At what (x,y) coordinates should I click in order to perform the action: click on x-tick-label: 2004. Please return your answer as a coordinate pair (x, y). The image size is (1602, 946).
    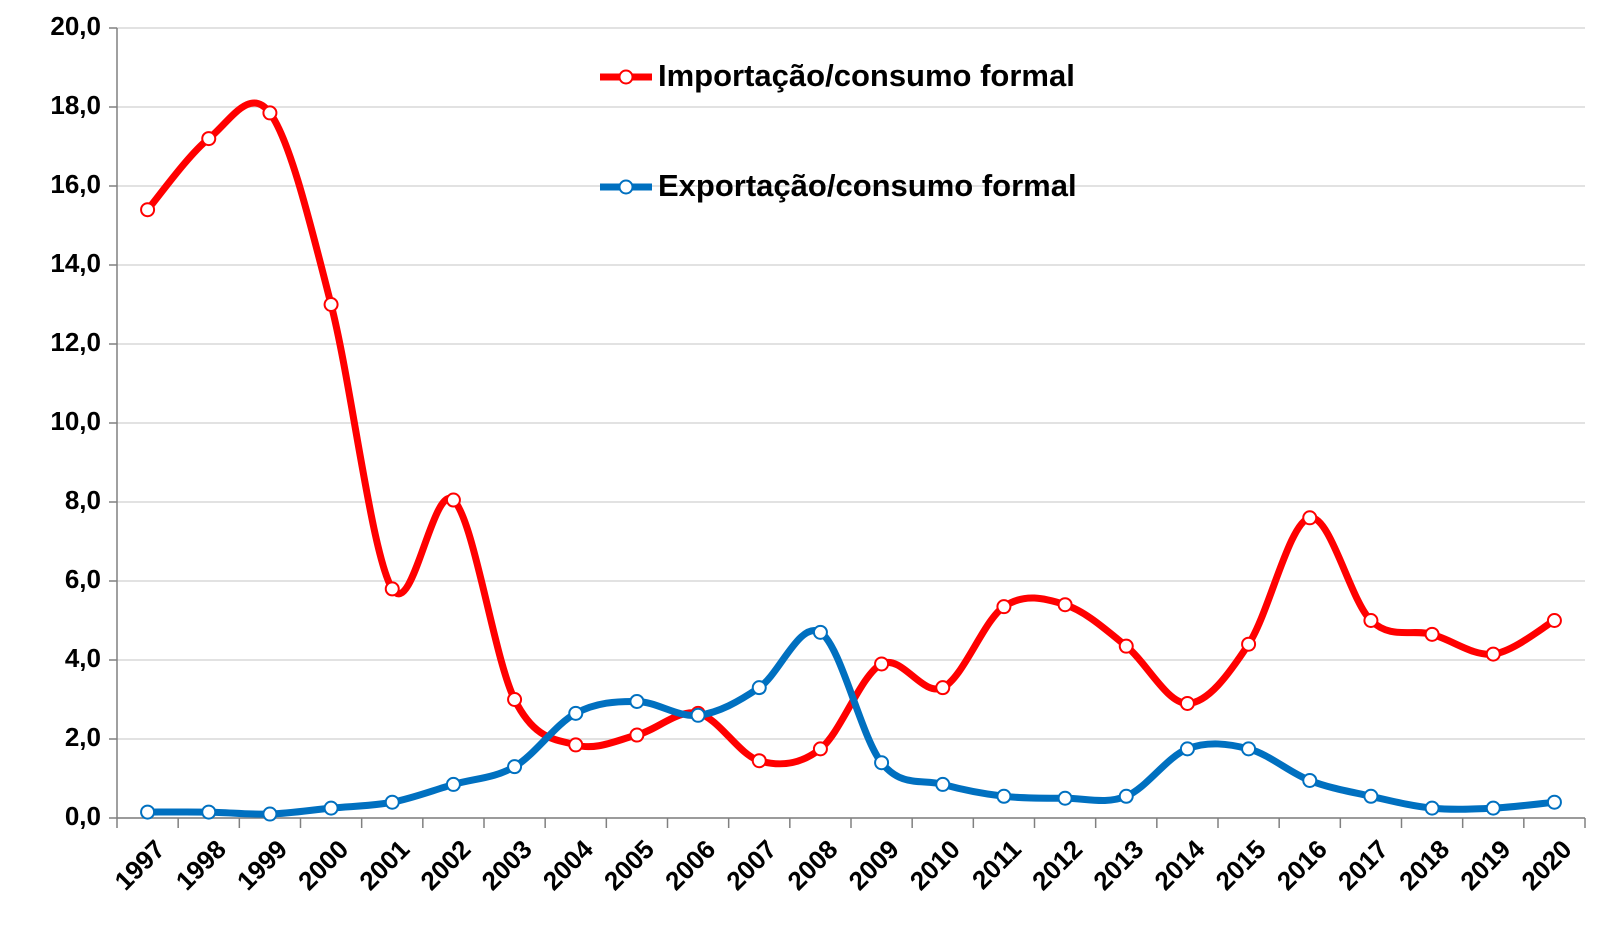
    Looking at the image, I should click on (568, 865).